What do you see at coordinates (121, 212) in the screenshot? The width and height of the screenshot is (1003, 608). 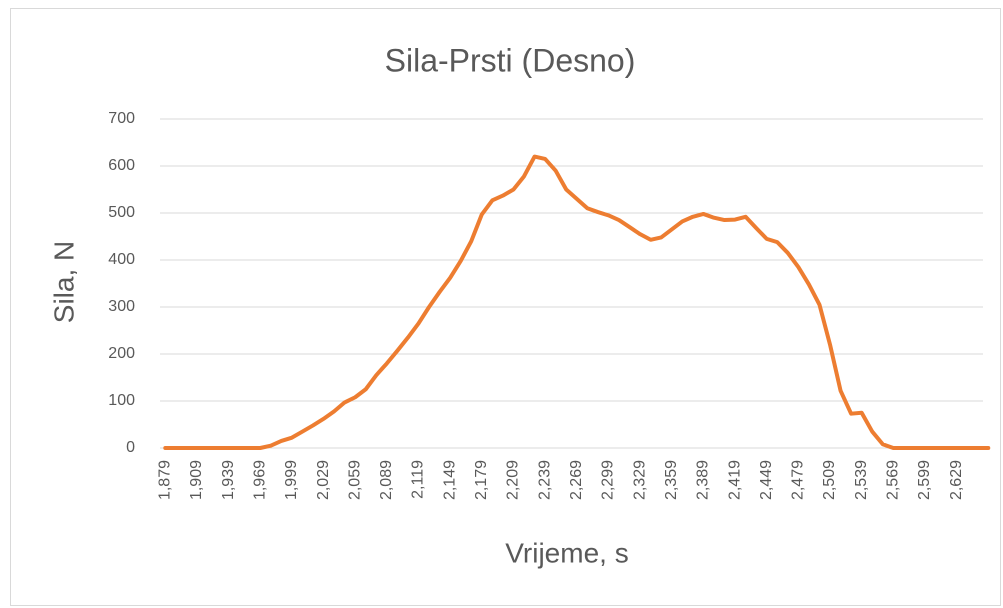 I see `y-tick-label: 500` at bounding box center [121, 212].